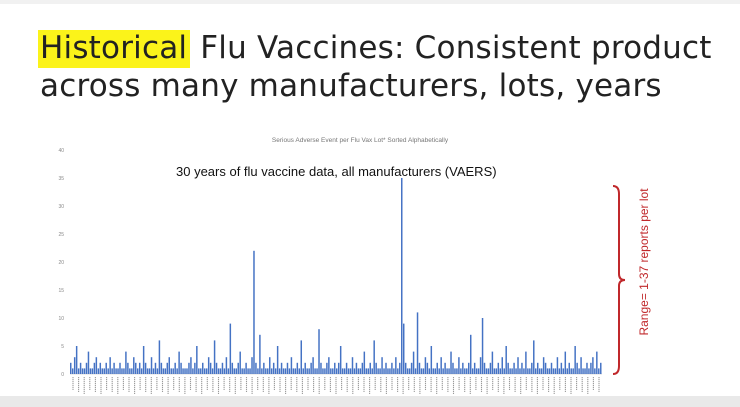 This screenshot has width=740, height=407. I want to click on y-tick-label: 35, so click(61, 179).